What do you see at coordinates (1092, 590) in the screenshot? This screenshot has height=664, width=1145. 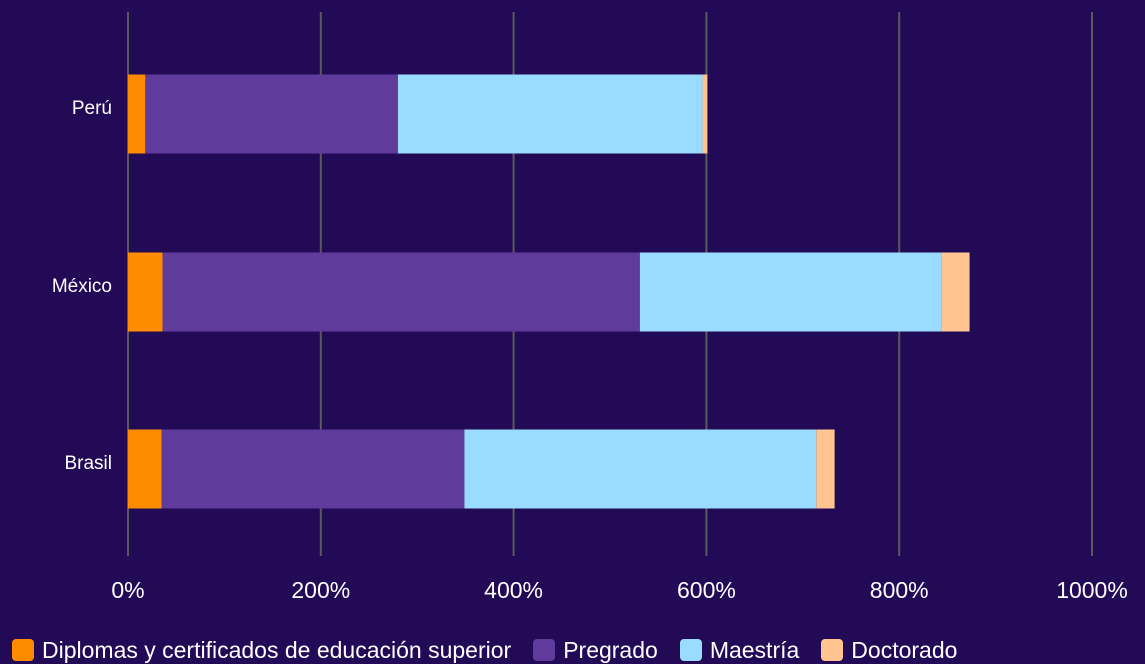 I see `x-tick-label: 1000%` at bounding box center [1092, 590].